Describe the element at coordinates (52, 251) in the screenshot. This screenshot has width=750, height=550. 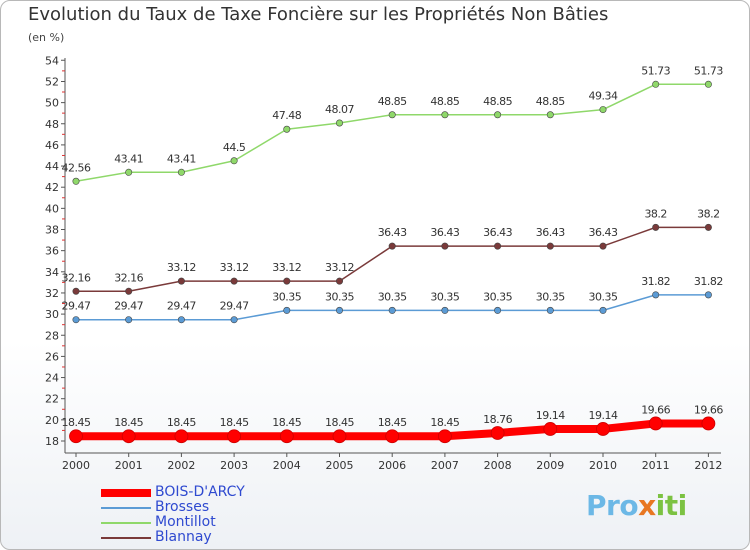
I see `y-tick-label: 36` at that location.